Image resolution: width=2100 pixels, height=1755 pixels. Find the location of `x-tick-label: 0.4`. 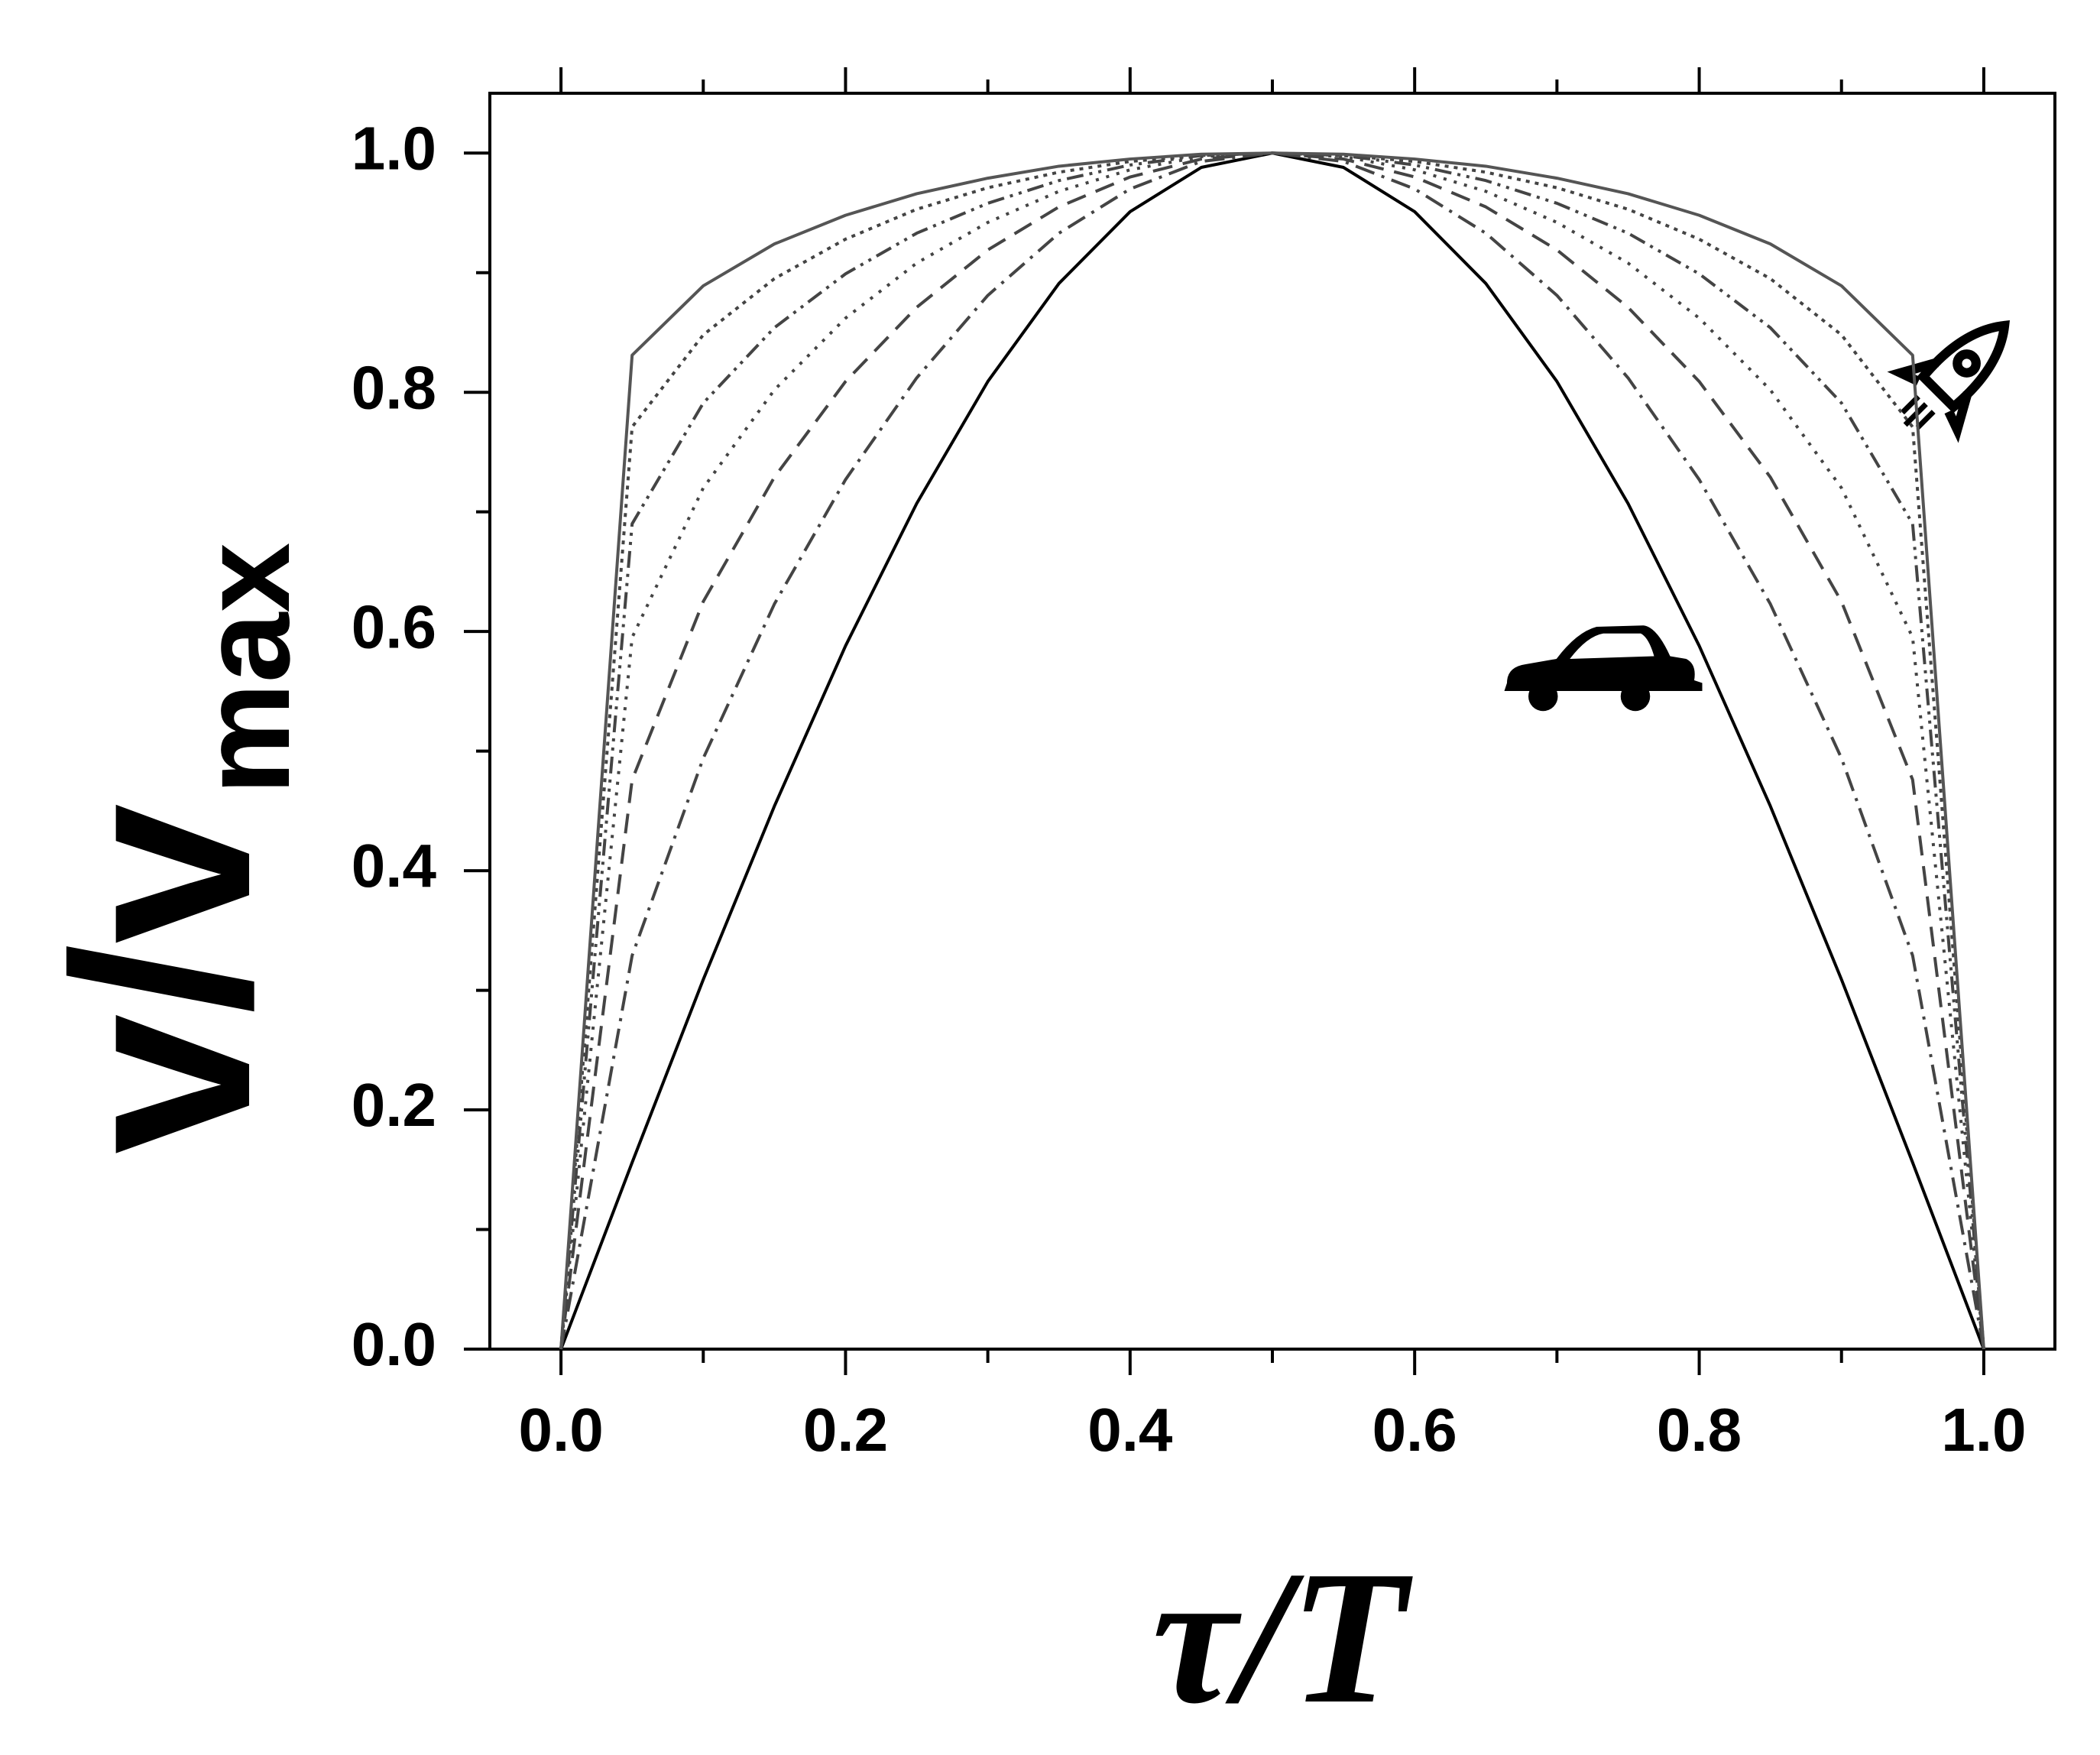

x-tick-label: 0.4 is located at coordinates (1130, 1430).